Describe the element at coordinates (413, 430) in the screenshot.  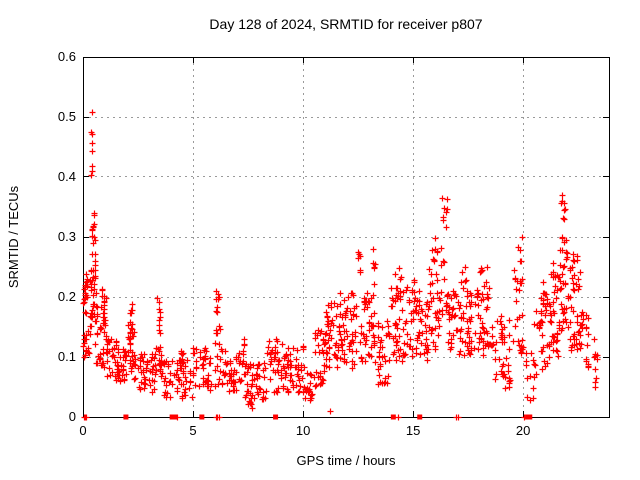
I see `x-tick-label: 15` at that location.